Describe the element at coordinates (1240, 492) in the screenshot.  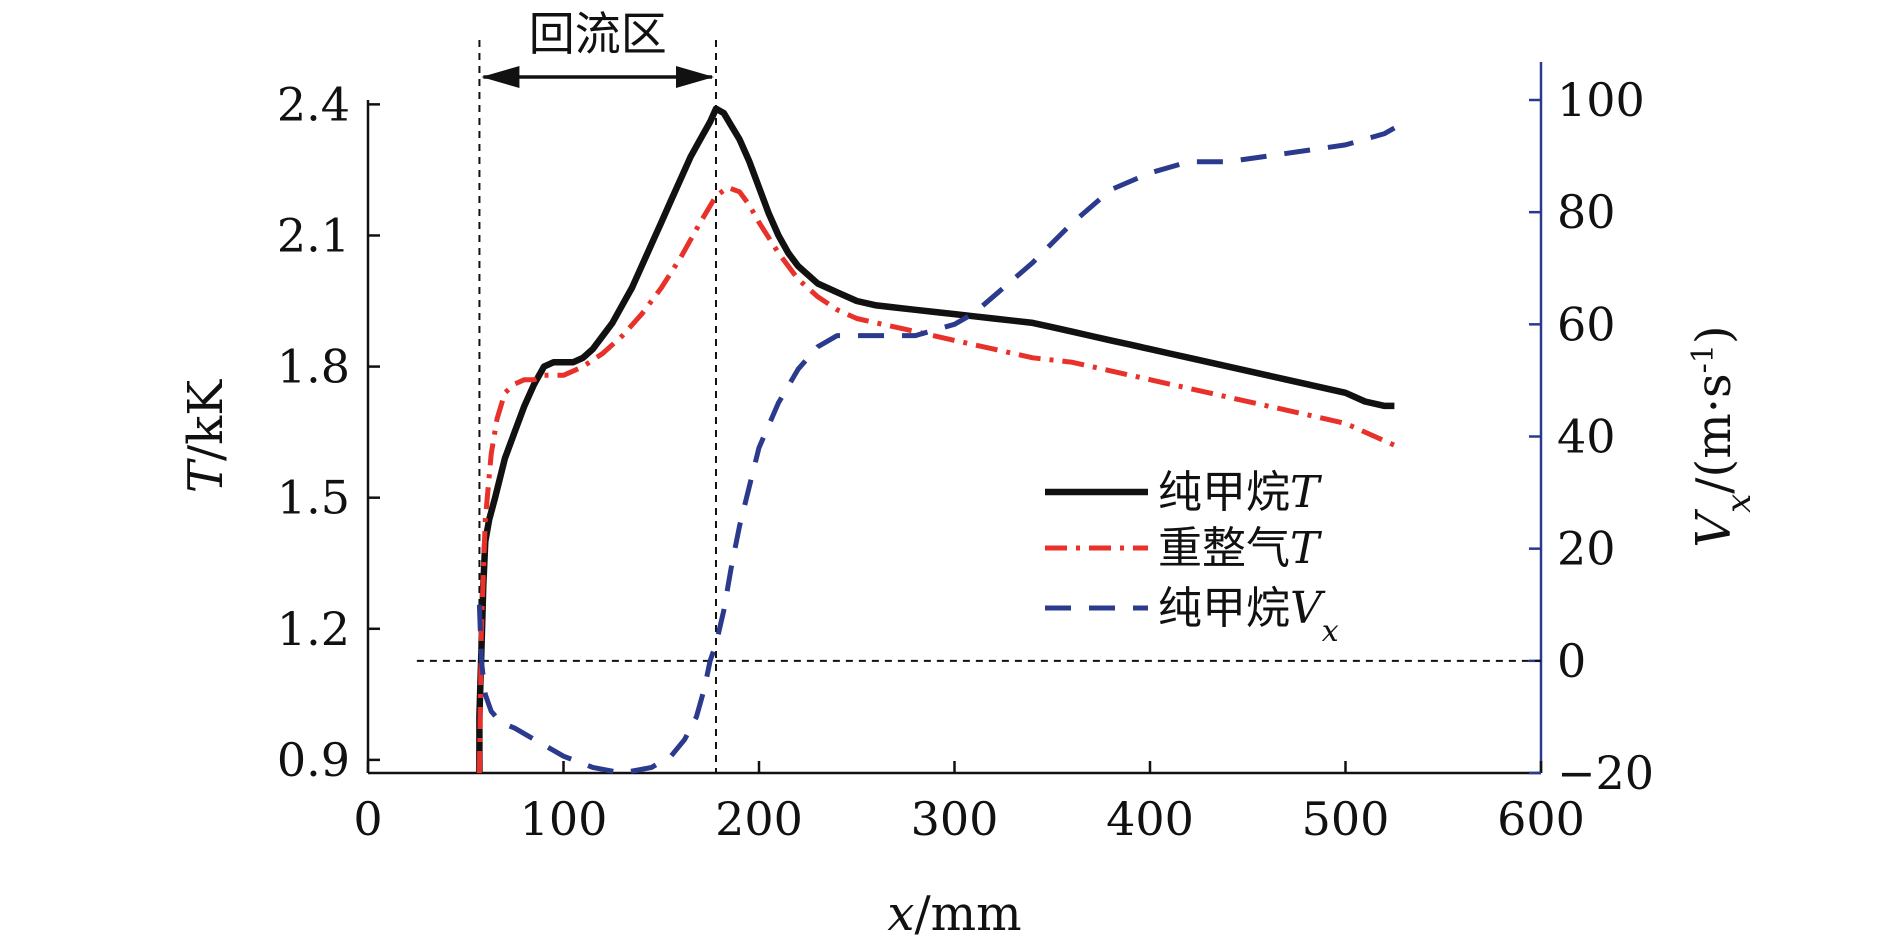
I see `legend-label-1: 纯甲烷T` at that location.